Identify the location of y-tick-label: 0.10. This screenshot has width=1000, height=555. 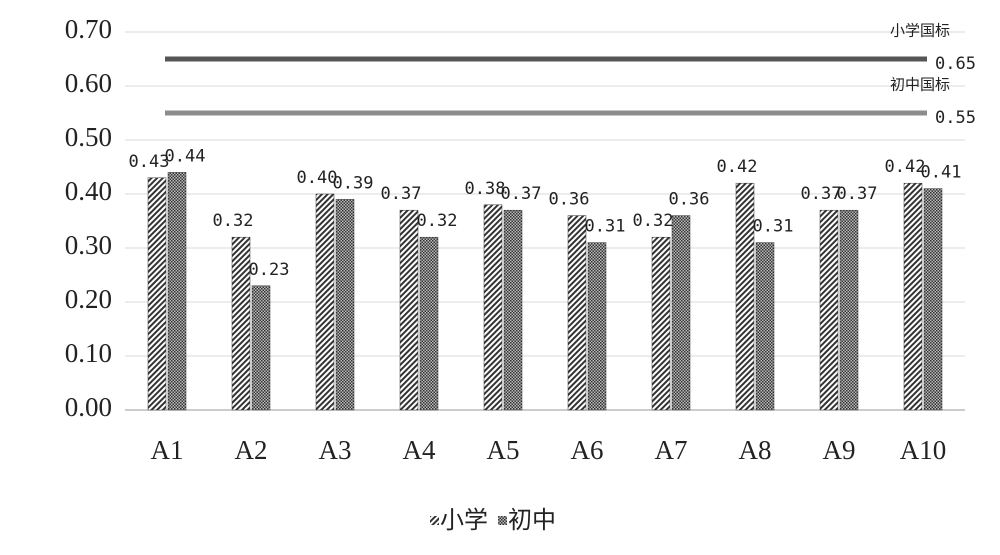
(88, 353).